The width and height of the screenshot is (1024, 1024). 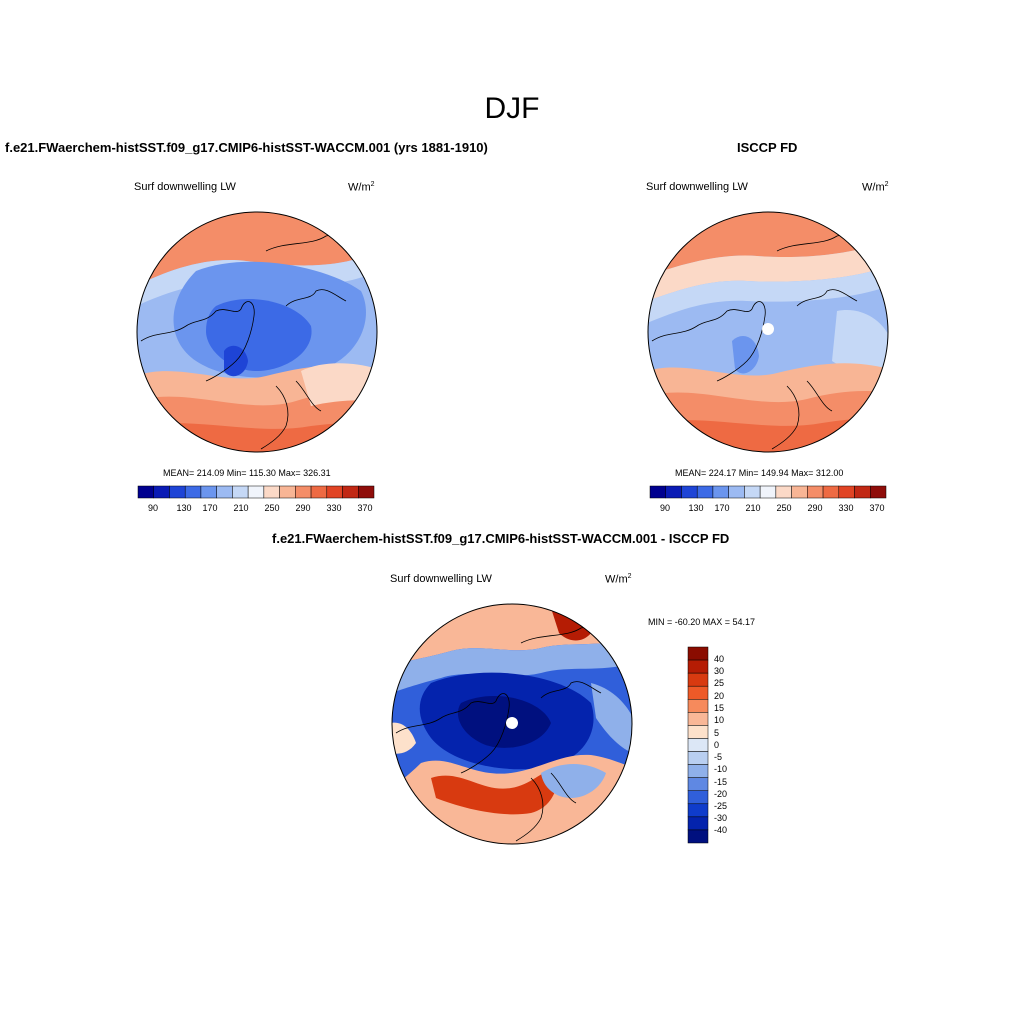 What do you see at coordinates (185, 187) in the screenshot?
I see `model-variable-label: Surf downwelling LW` at bounding box center [185, 187].